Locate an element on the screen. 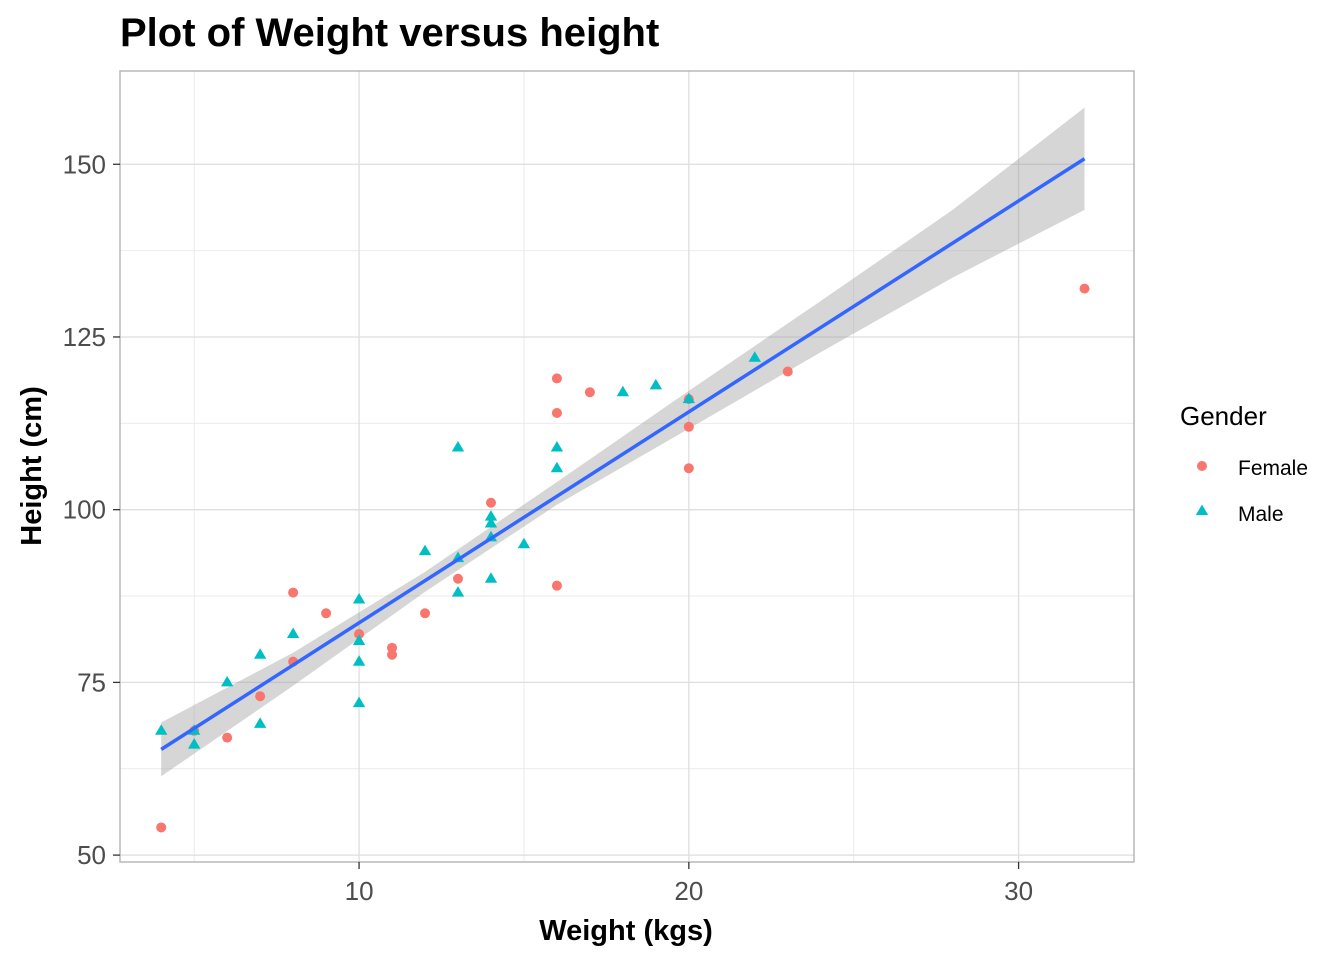 The width and height of the screenshot is (1344, 960). y-axis-title: Height (cm) is located at coordinates (32, 466).